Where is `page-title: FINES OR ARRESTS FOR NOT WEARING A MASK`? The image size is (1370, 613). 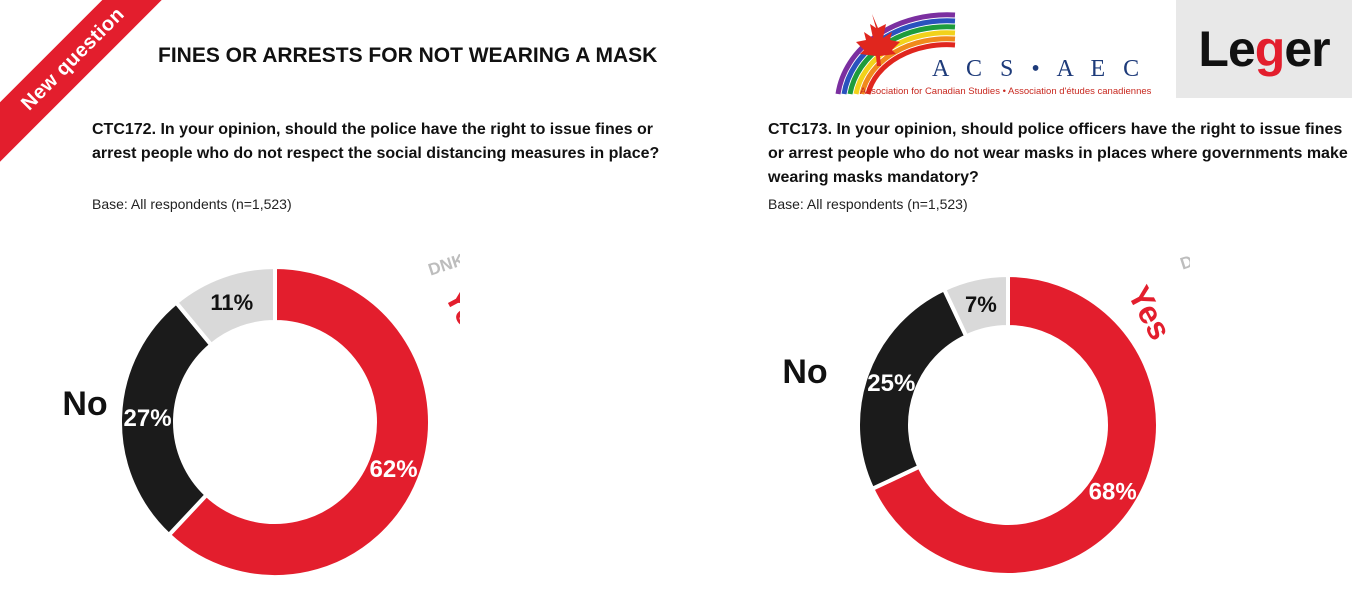 page-title: FINES OR ARRESTS FOR NOT WEARING A MASK is located at coordinates (408, 55).